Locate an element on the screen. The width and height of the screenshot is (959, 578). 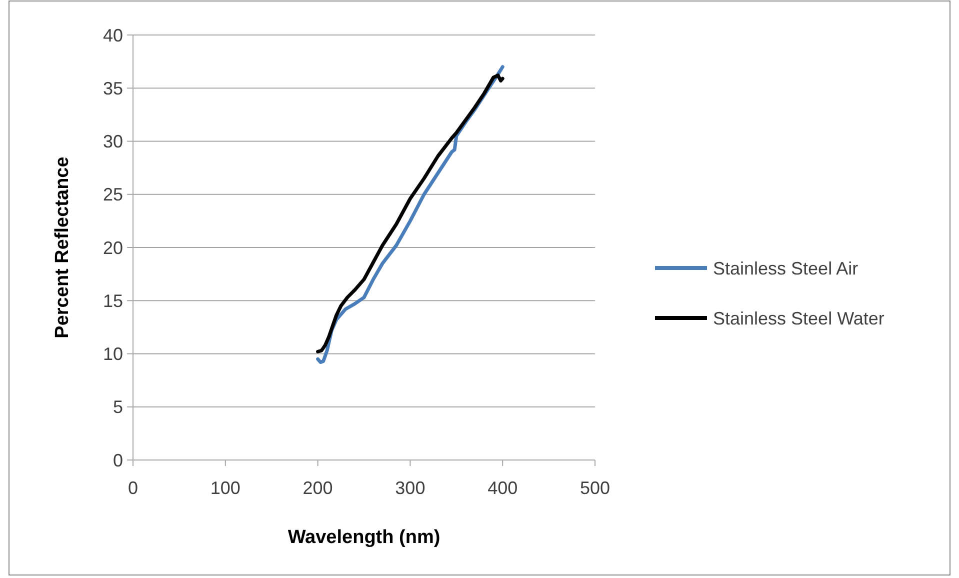
x-tick-label: 500 is located at coordinates (595, 488).